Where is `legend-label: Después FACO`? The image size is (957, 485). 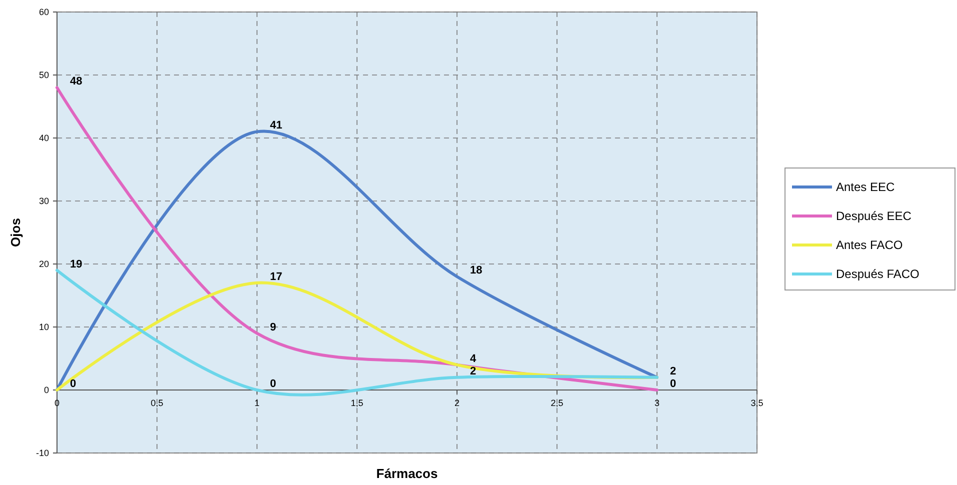 legend-label: Después FACO is located at coordinates (878, 274).